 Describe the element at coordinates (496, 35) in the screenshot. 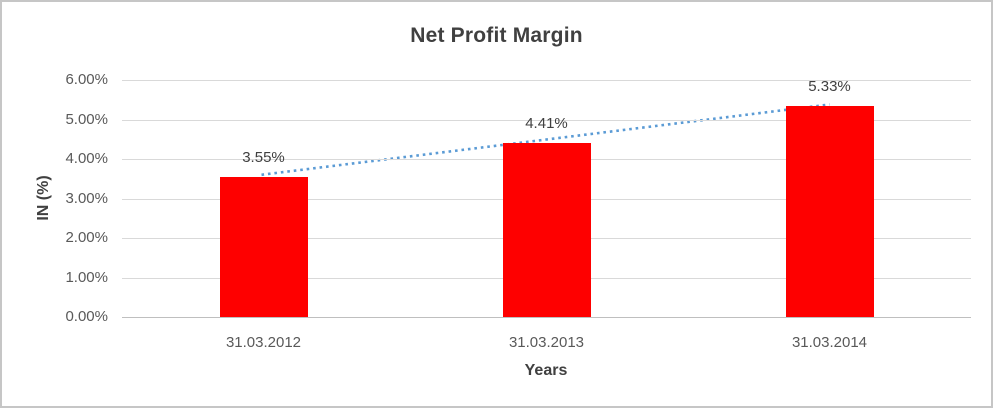

I see `chart-title: Net Profit Margin` at that location.